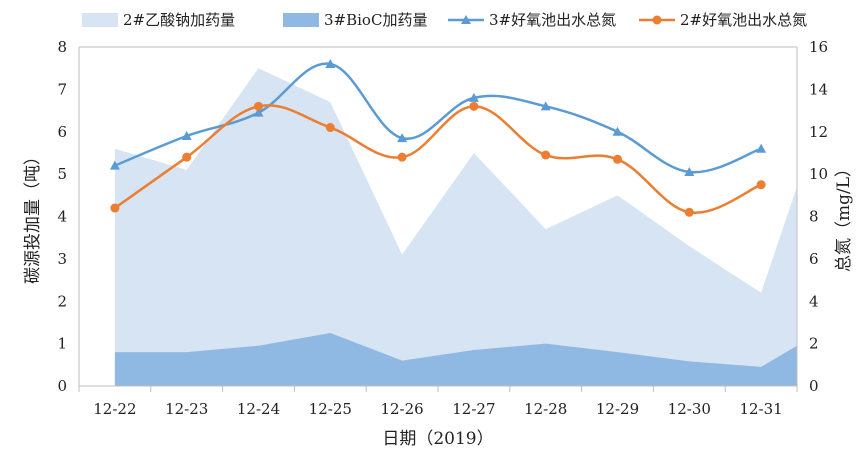 The image size is (865, 462). Describe the element at coordinates (743, 20) in the screenshot. I see `legend-label: 2#好氧池出水总氮` at that location.